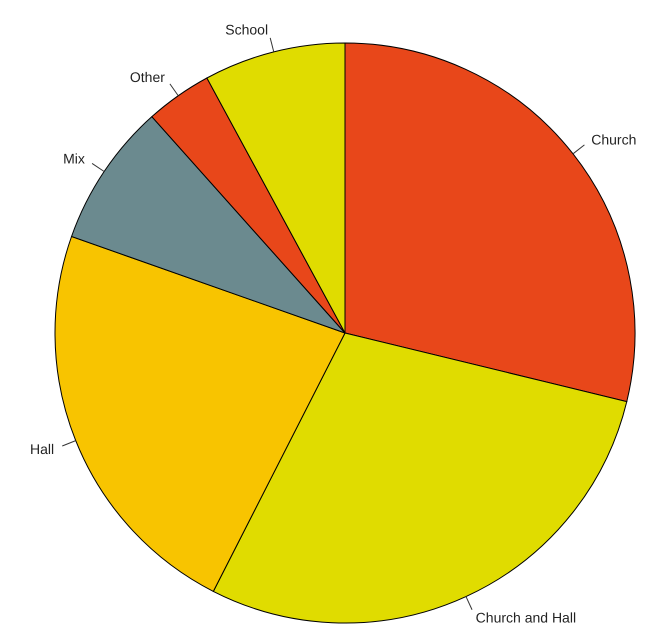 This screenshot has height=626, width=648. What do you see at coordinates (74, 158) in the screenshot?
I see `slice-label: Mix` at bounding box center [74, 158].